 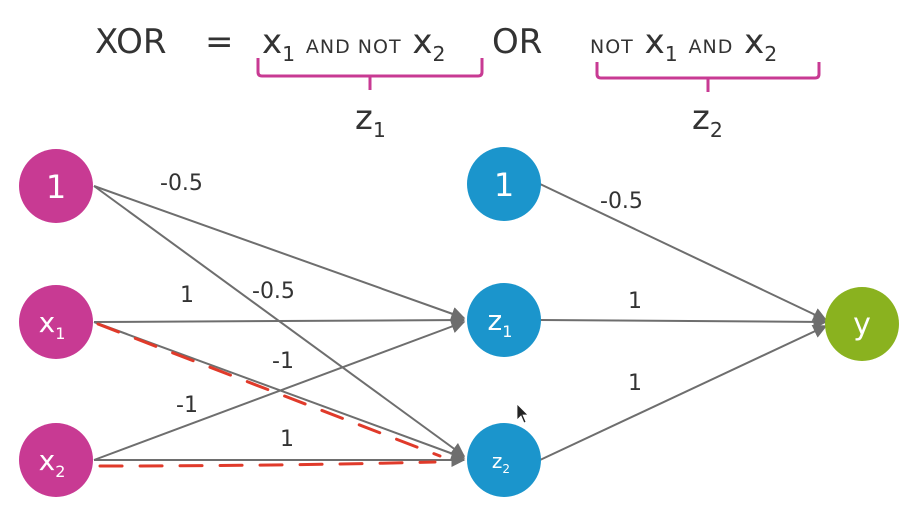 I want to click on weight-z2-y: 1, so click(x=635, y=383).